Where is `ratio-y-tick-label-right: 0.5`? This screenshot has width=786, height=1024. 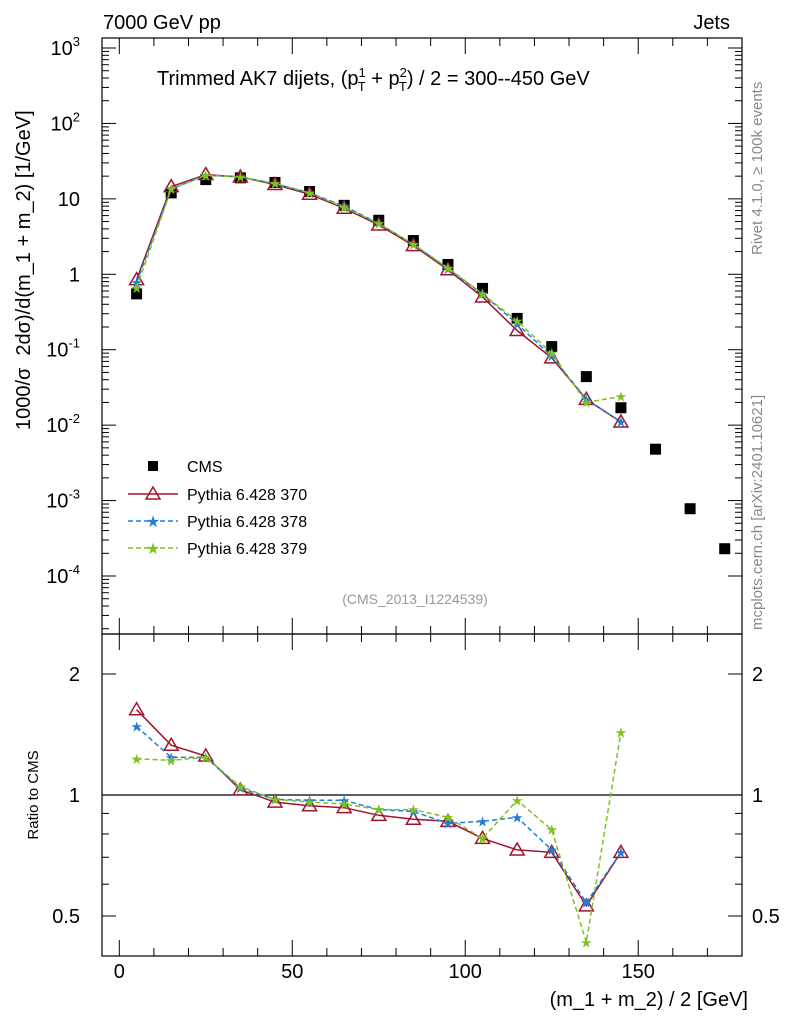 ratio-y-tick-label-right: 0.5 is located at coordinates (766, 917).